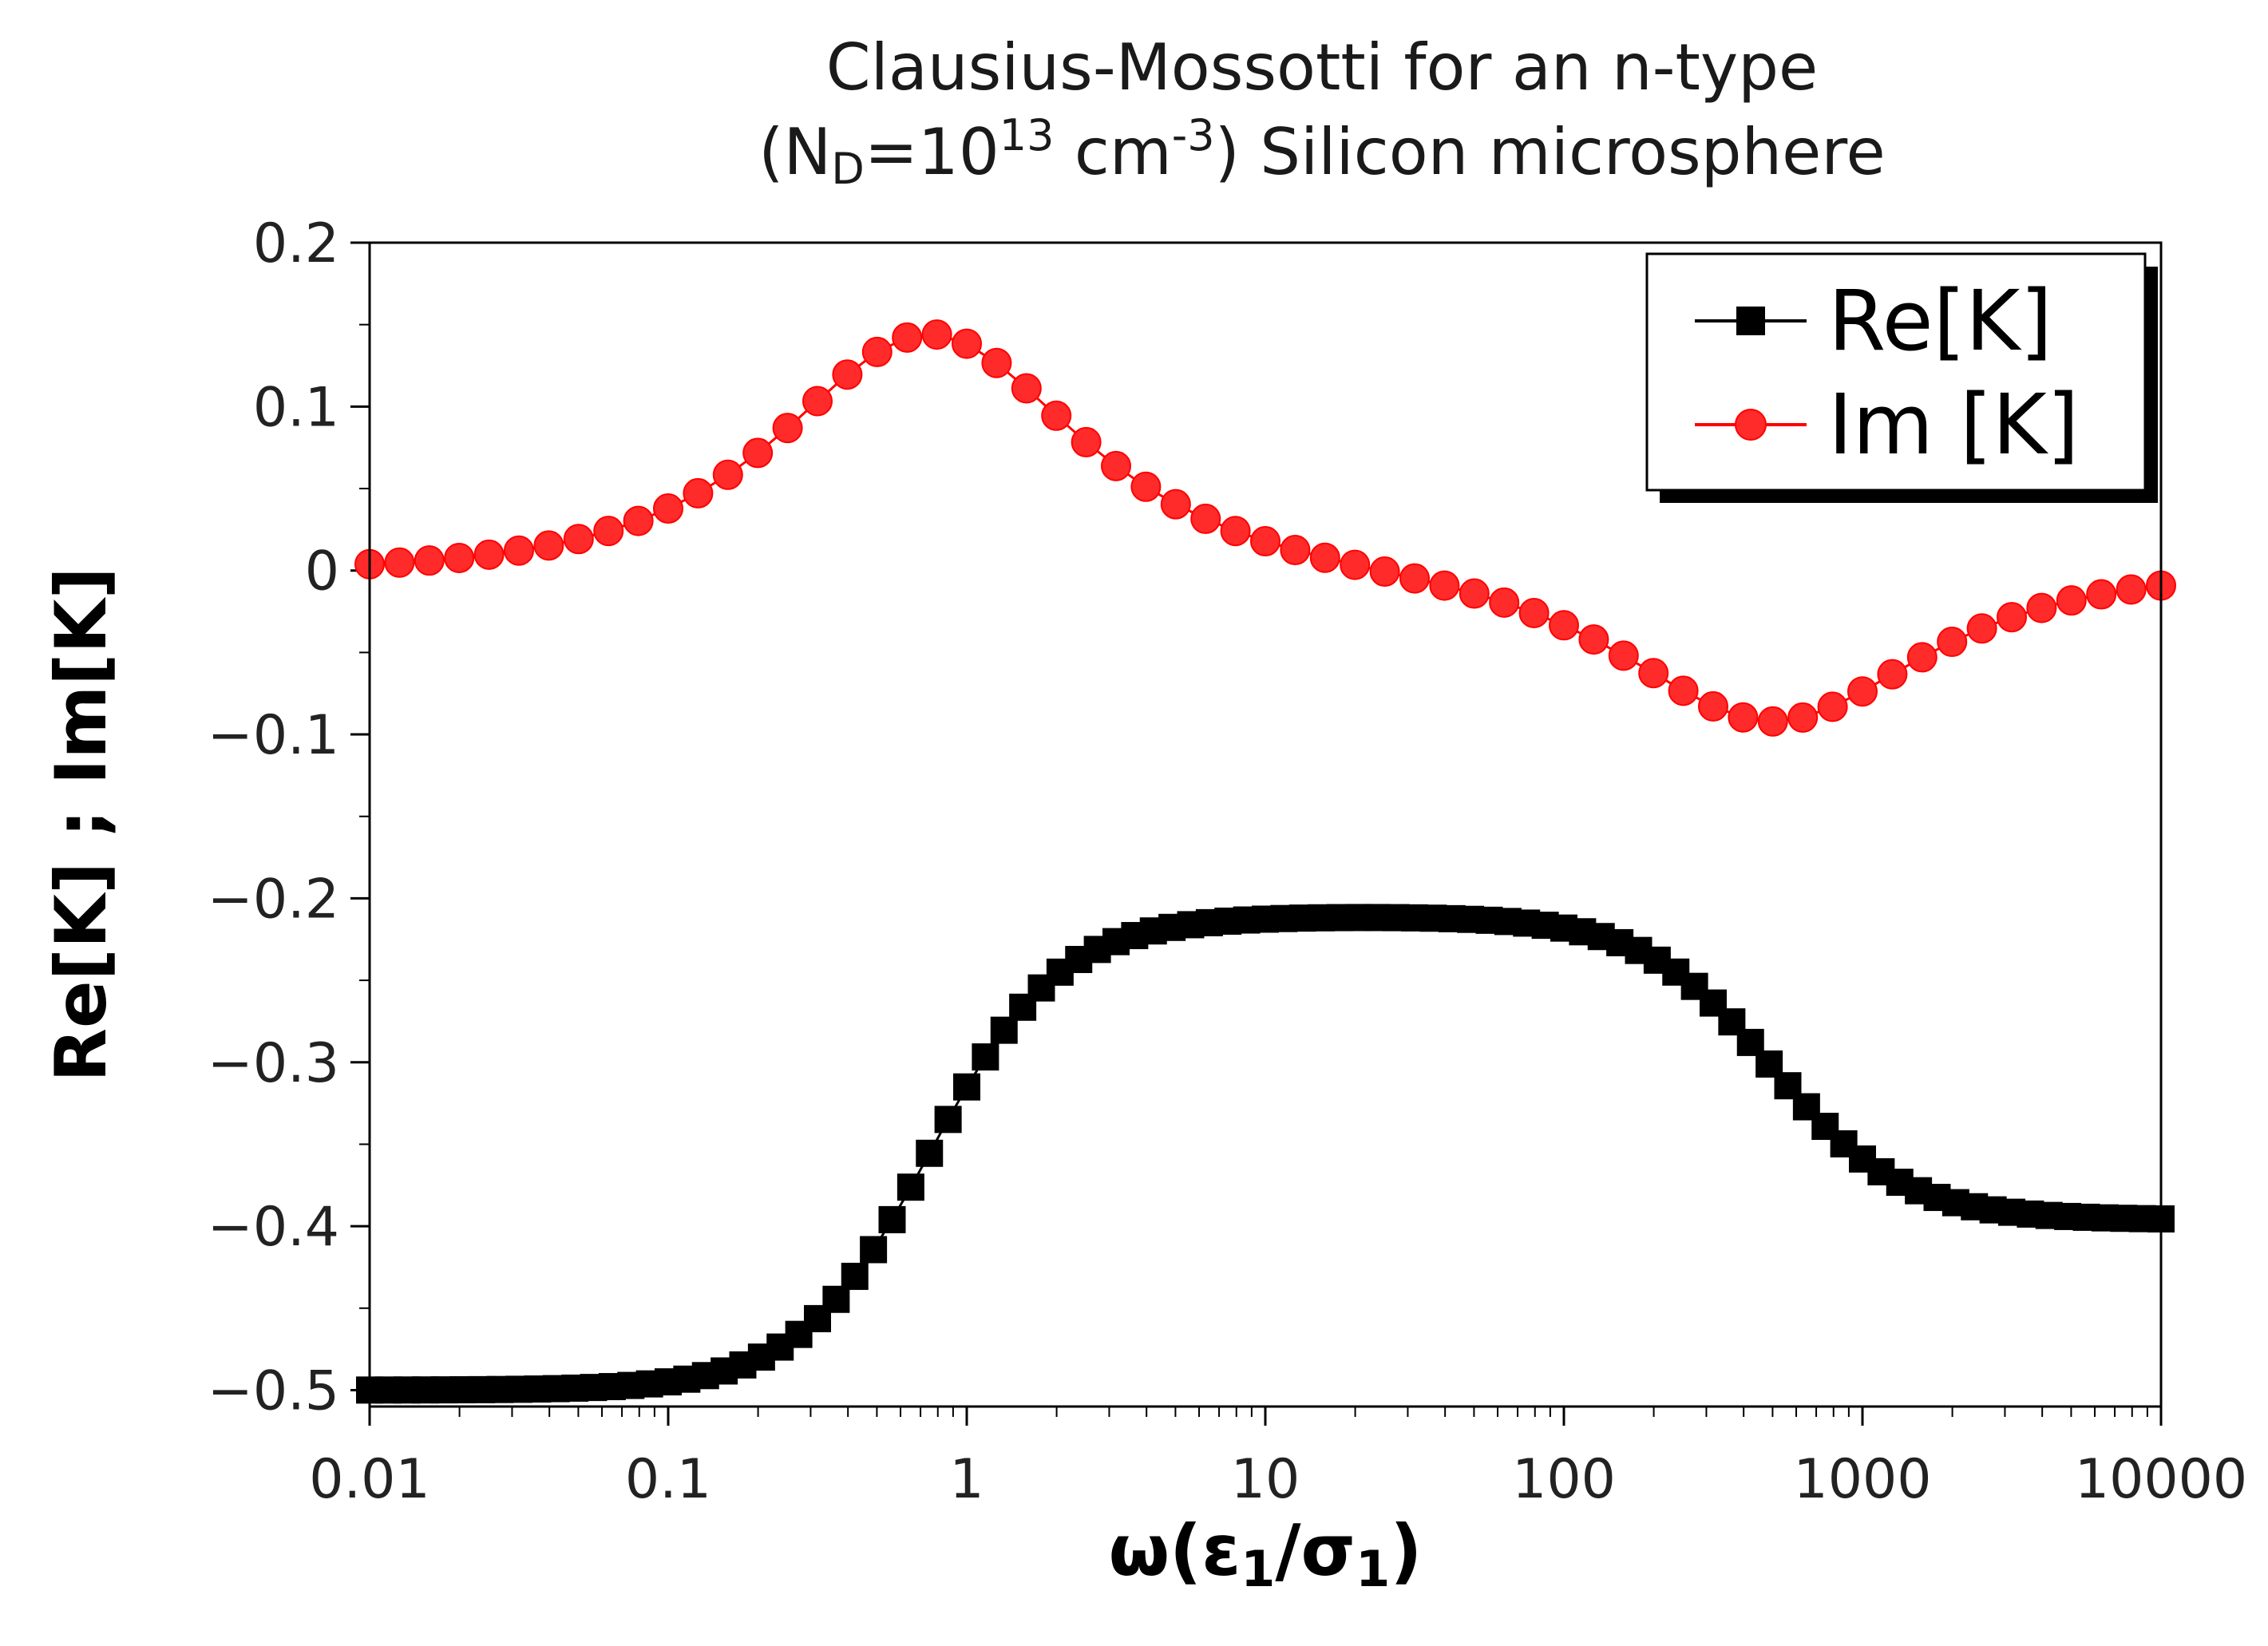 Image resolution: width=2268 pixels, height=1646 pixels. Describe the element at coordinates (273, 1390) in the screenshot. I see `y-tick-label: −0.5` at that location.